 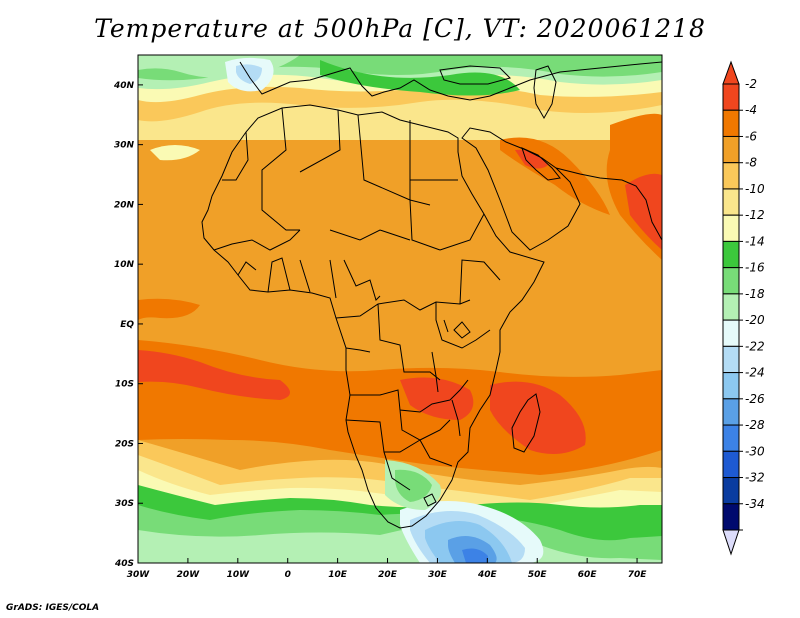 I want to click on lat-tick-label: 20S, so click(x=124, y=444).